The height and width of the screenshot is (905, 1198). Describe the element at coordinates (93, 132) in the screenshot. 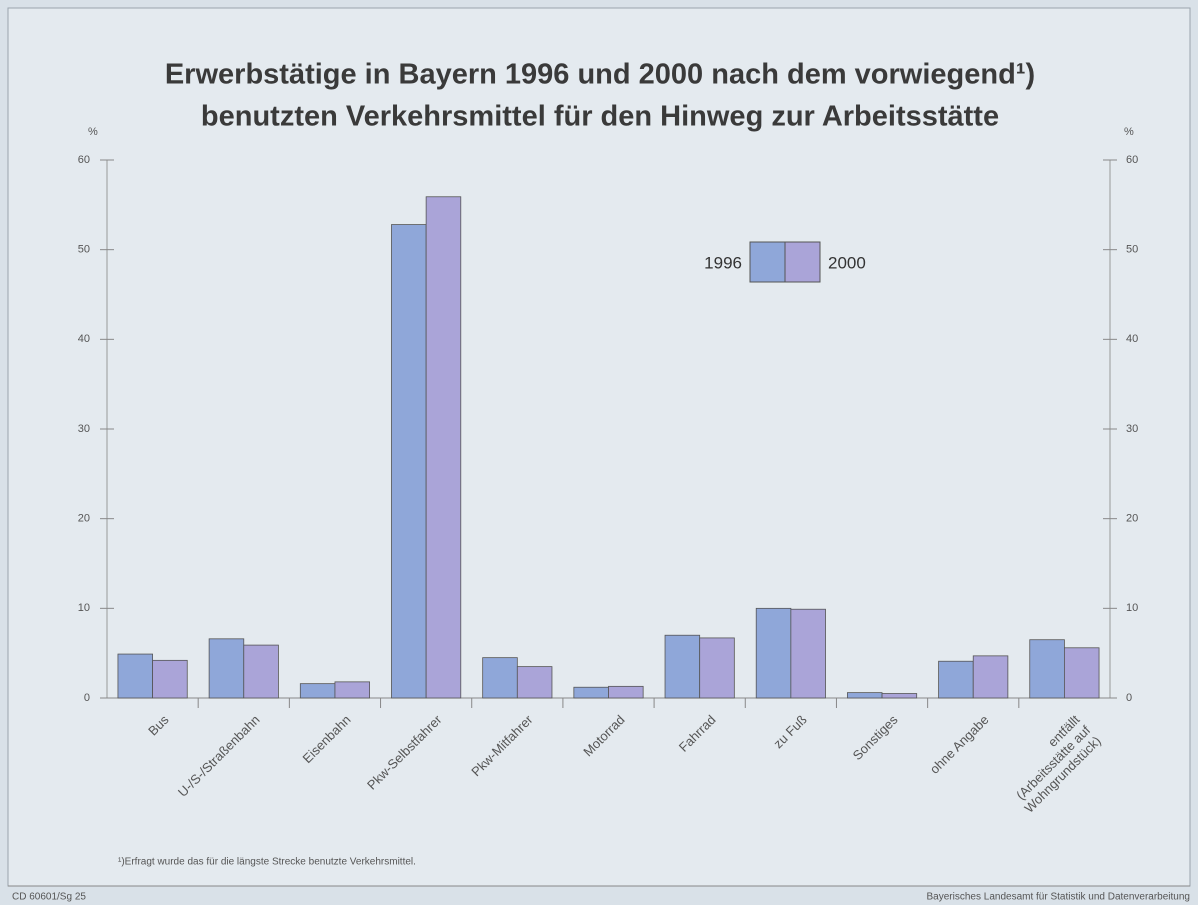

I see `y-axis-label: %` at that location.